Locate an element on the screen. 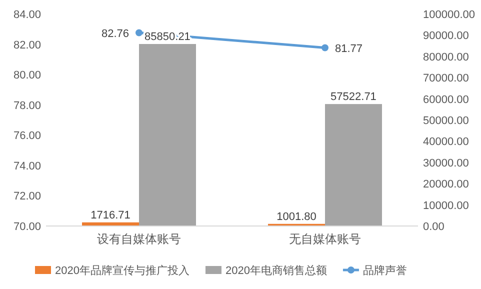  y2-tick-label: 100000.00 is located at coordinates (449, 15).